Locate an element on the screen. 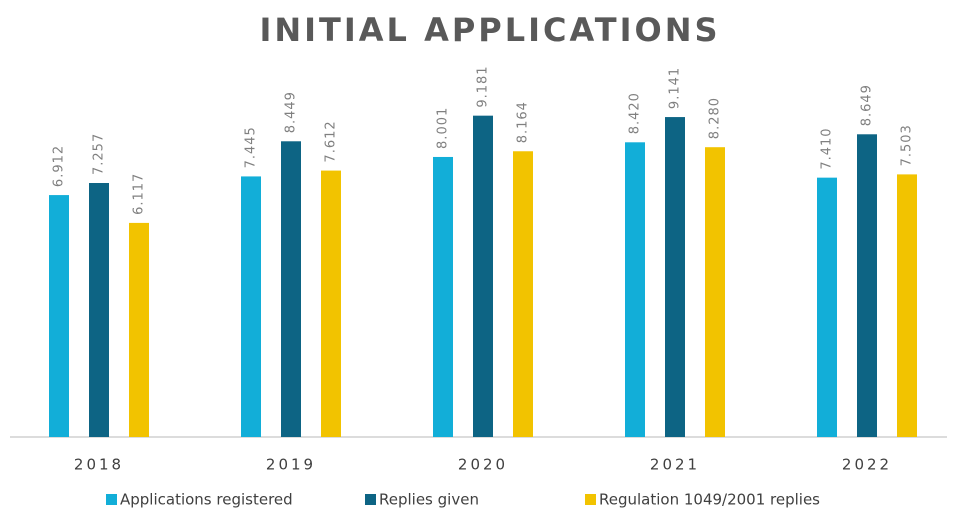 Image resolution: width=957 pixels, height=514 pixels. data-label: 6.912 is located at coordinates (59, 166).